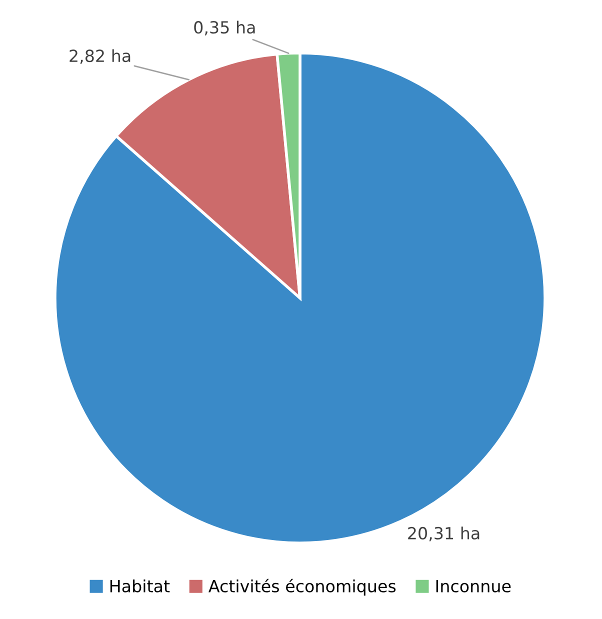 The height and width of the screenshot is (619, 602). I want to click on data-label: 20,31 ha, so click(444, 534).